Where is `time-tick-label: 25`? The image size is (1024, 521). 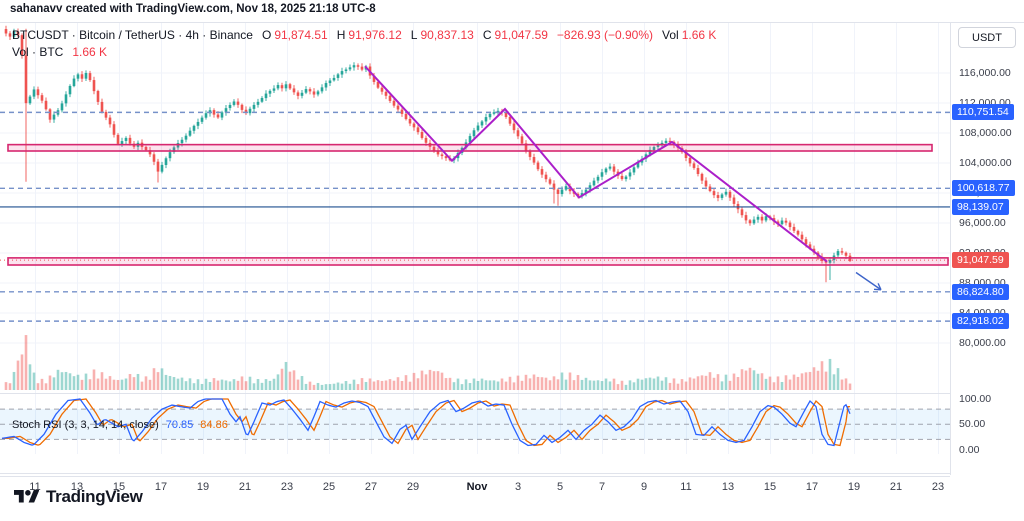 time-tick-label: 25 is located at coordinates (329, 487).